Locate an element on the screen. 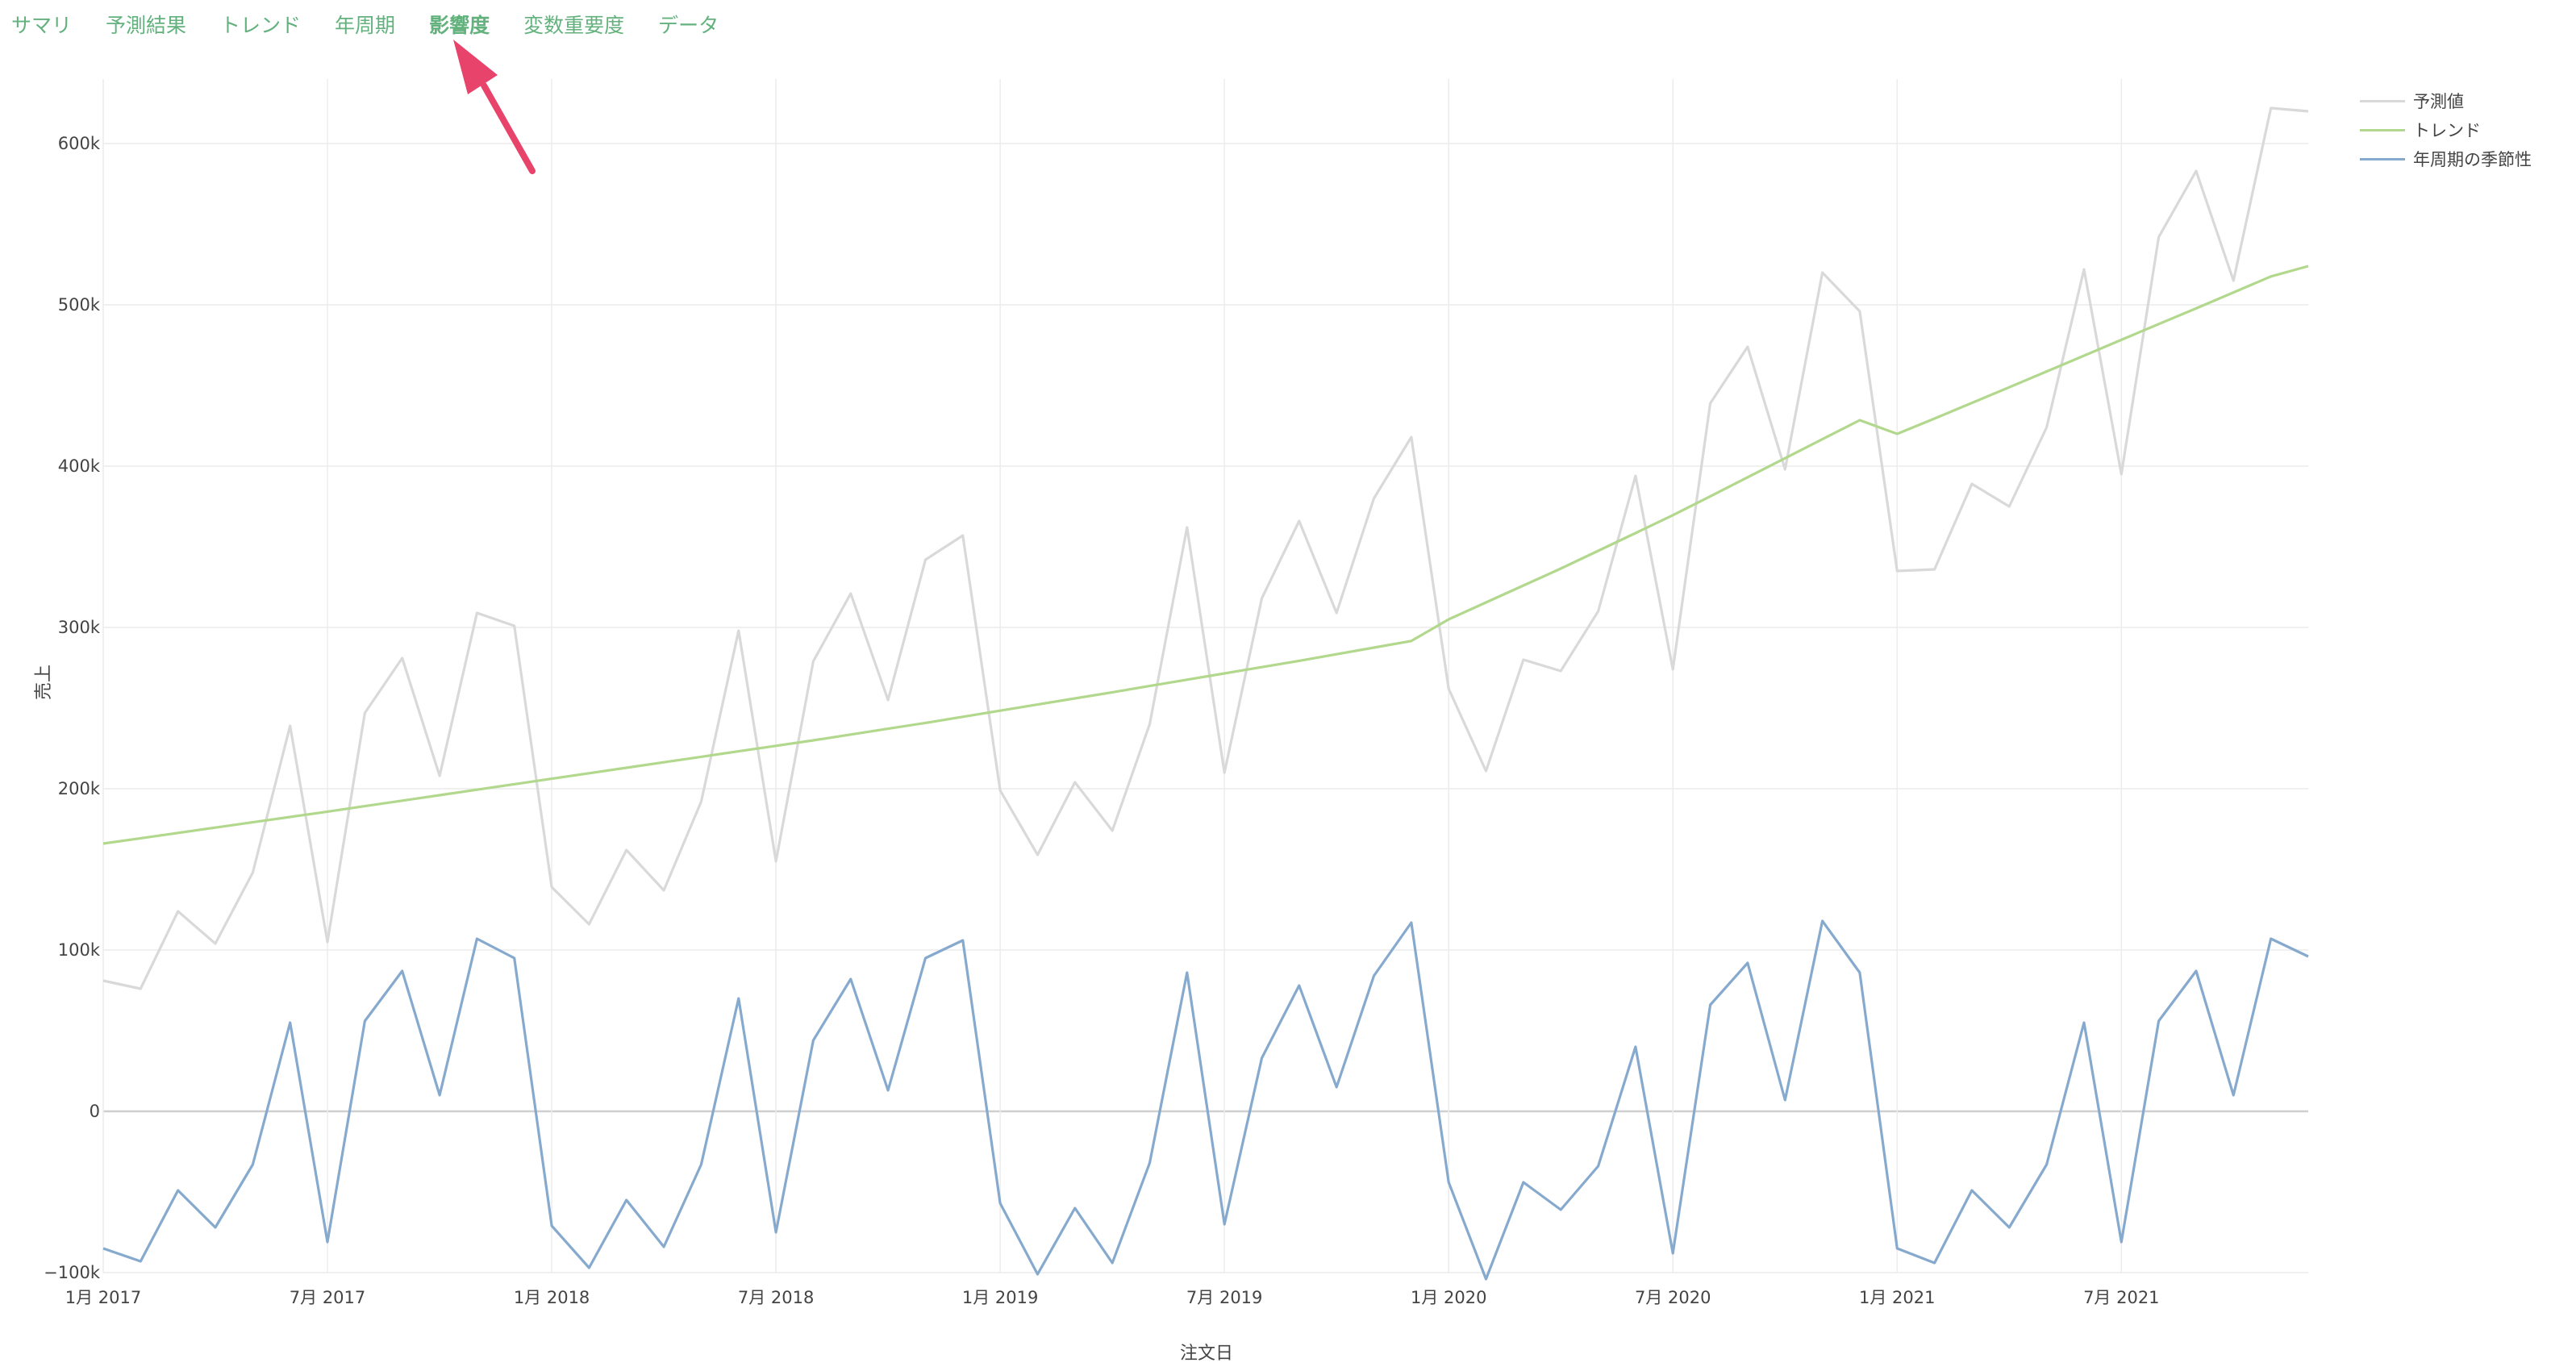 The width and height of the screenshot is (2576, 1371). tab-prediction-results: 予測結果 is located at coordinates (146, 25).